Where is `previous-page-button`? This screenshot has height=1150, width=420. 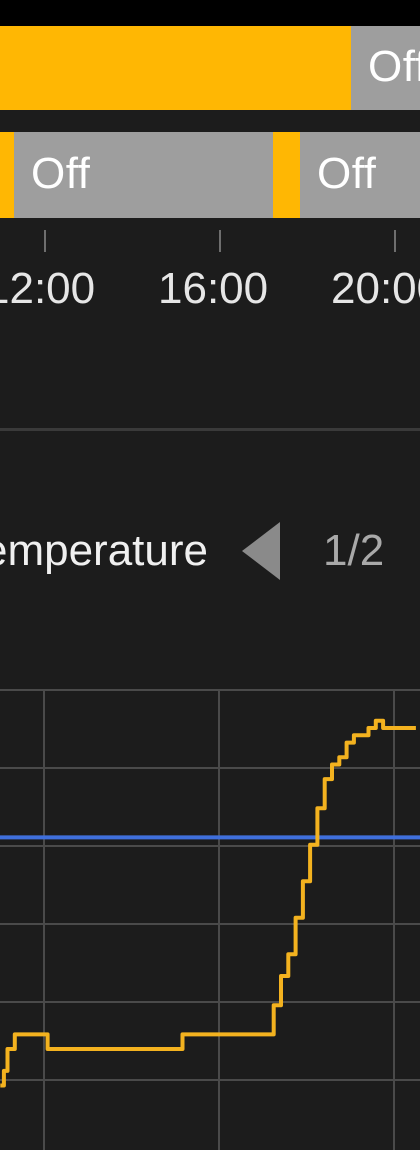 previous-page-button is located at coordinates (262, 551).